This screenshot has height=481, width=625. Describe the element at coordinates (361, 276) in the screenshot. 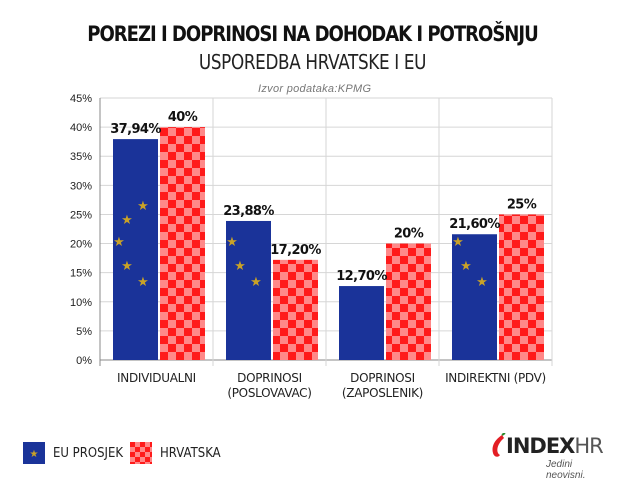

I see `data-label-eu: 12,70%` at that location.